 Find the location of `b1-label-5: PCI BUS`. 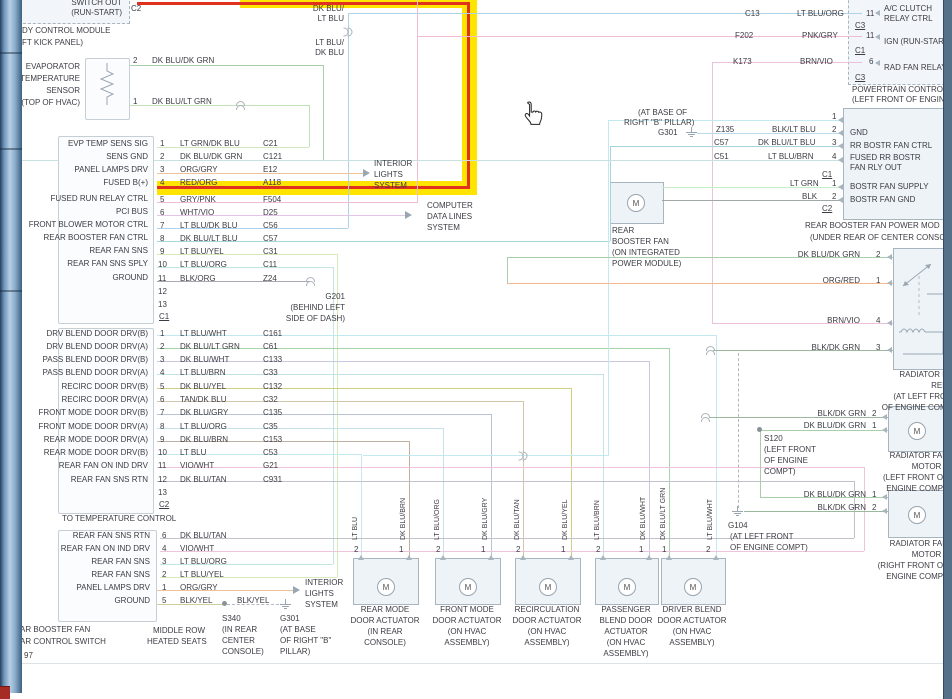

b1-label-5: PCI BUS is located at coordinates (131, 211).